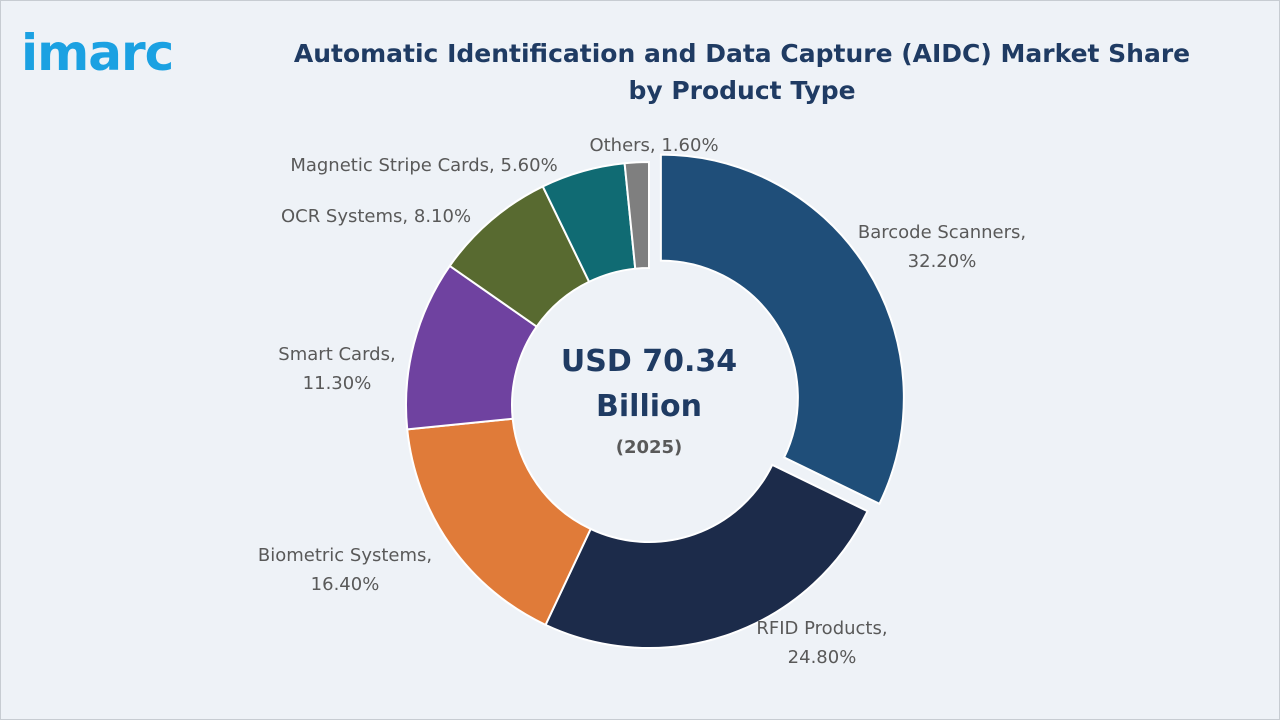 The height and width of the screenshot is (720, 1280). I want to click on imarc-logo: imarc, so click(97, 53).